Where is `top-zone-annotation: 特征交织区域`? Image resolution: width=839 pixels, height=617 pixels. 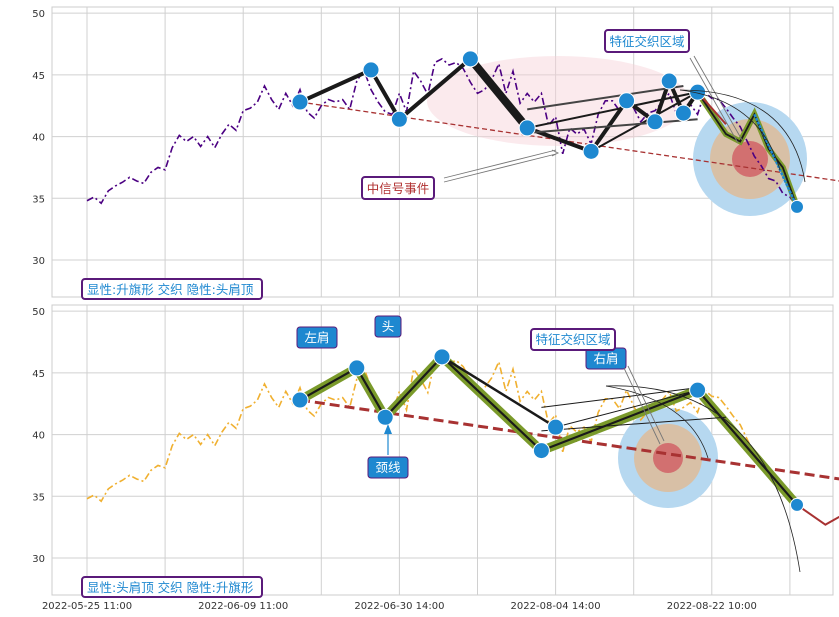 top-zone-annotation: 特征交织区域 is located at coordinates (673, 86).